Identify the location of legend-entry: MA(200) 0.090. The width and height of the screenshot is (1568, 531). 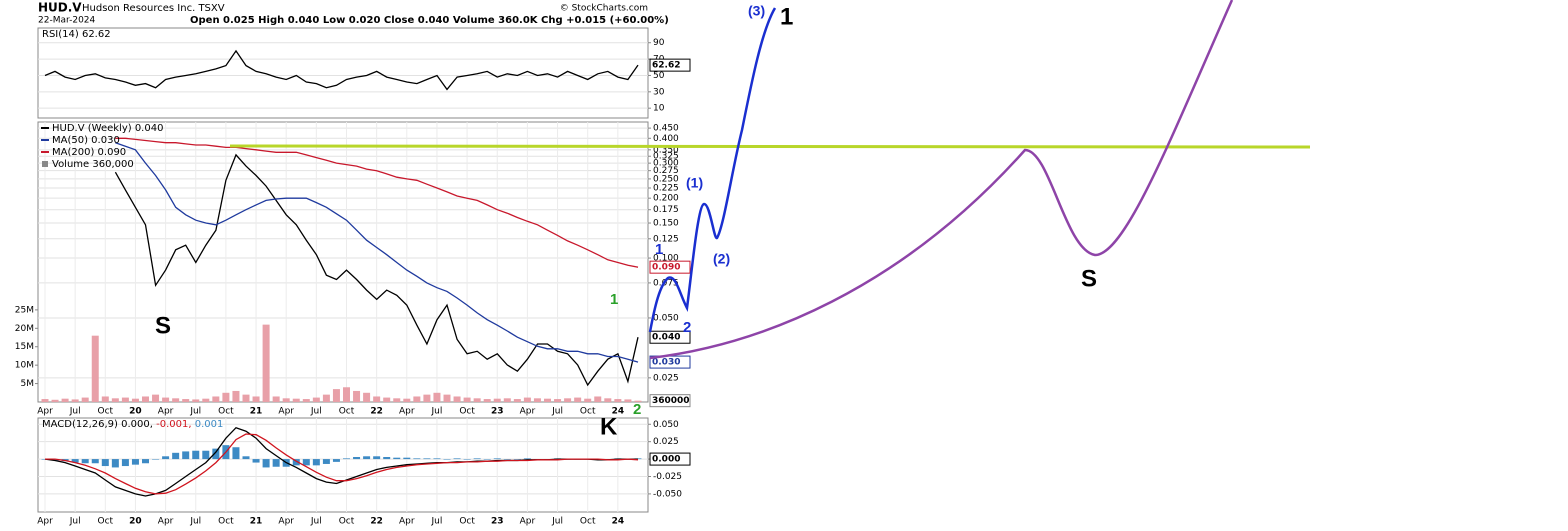
(89, 152).